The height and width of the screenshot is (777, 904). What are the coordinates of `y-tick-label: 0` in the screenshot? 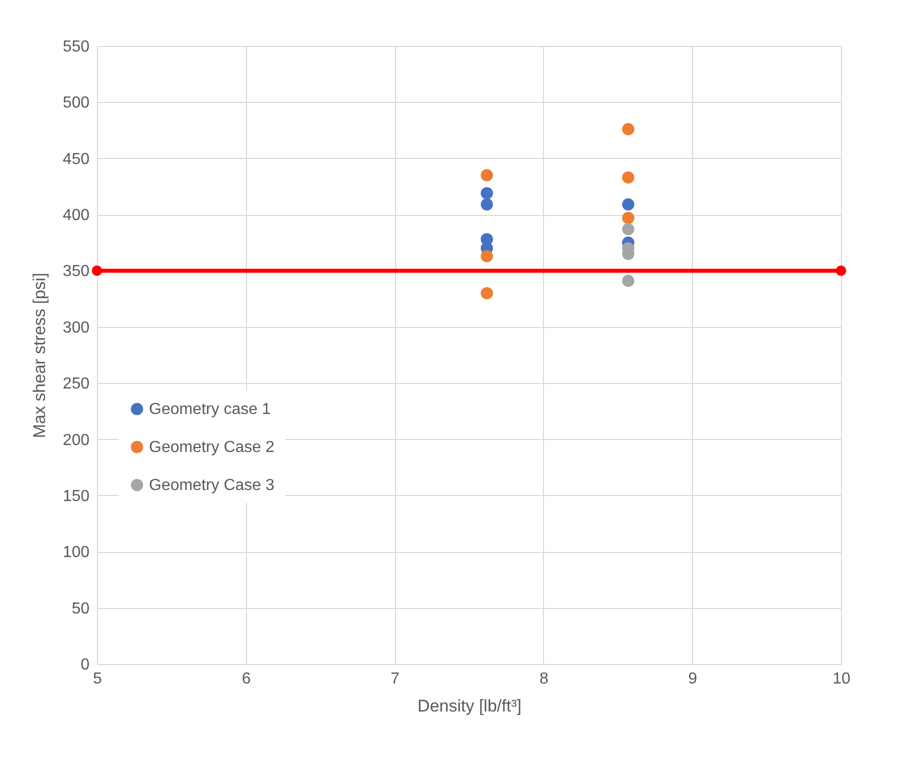 It's located at (85, 665).